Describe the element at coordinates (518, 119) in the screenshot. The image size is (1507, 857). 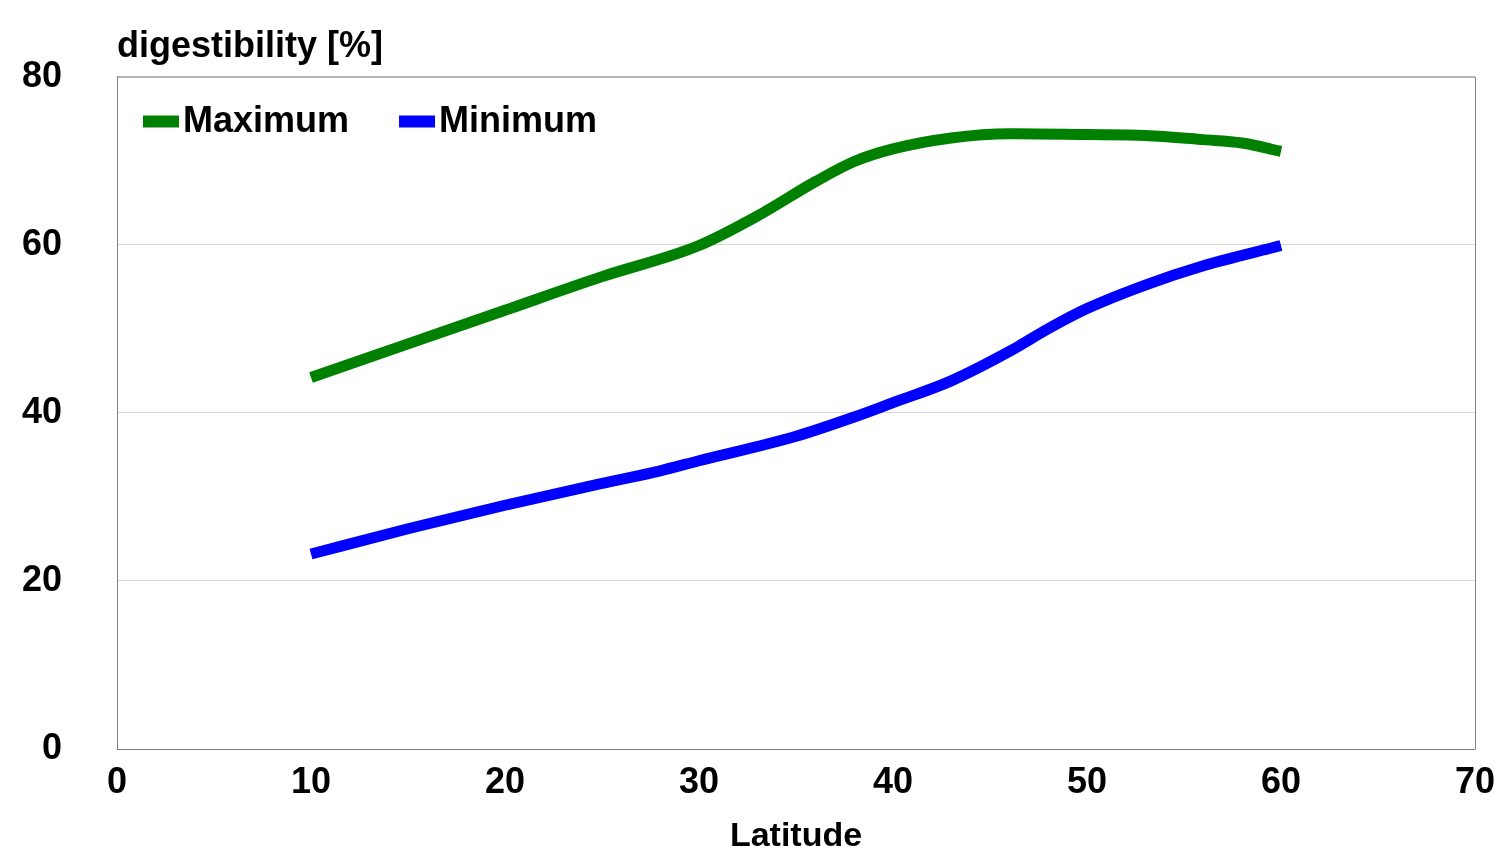
I see `legend-label: Minimum` at that location.